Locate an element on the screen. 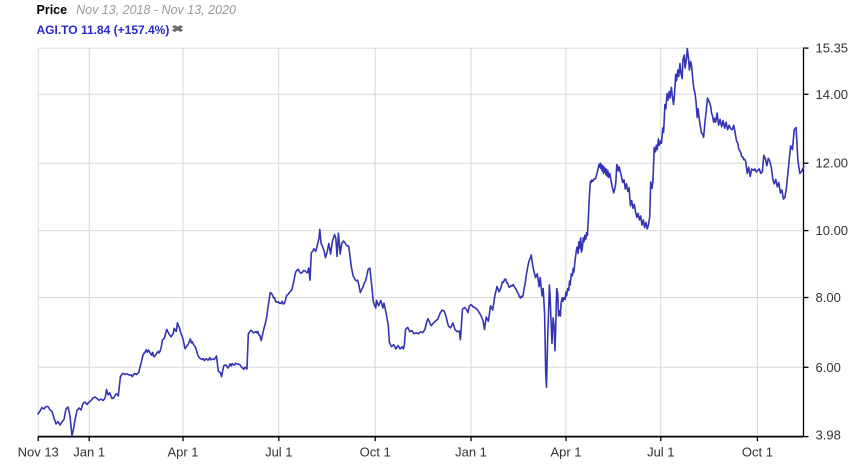 This screenshot has height=465, width=853. svg-text: 10.00 is located at coordinates (832, 230).